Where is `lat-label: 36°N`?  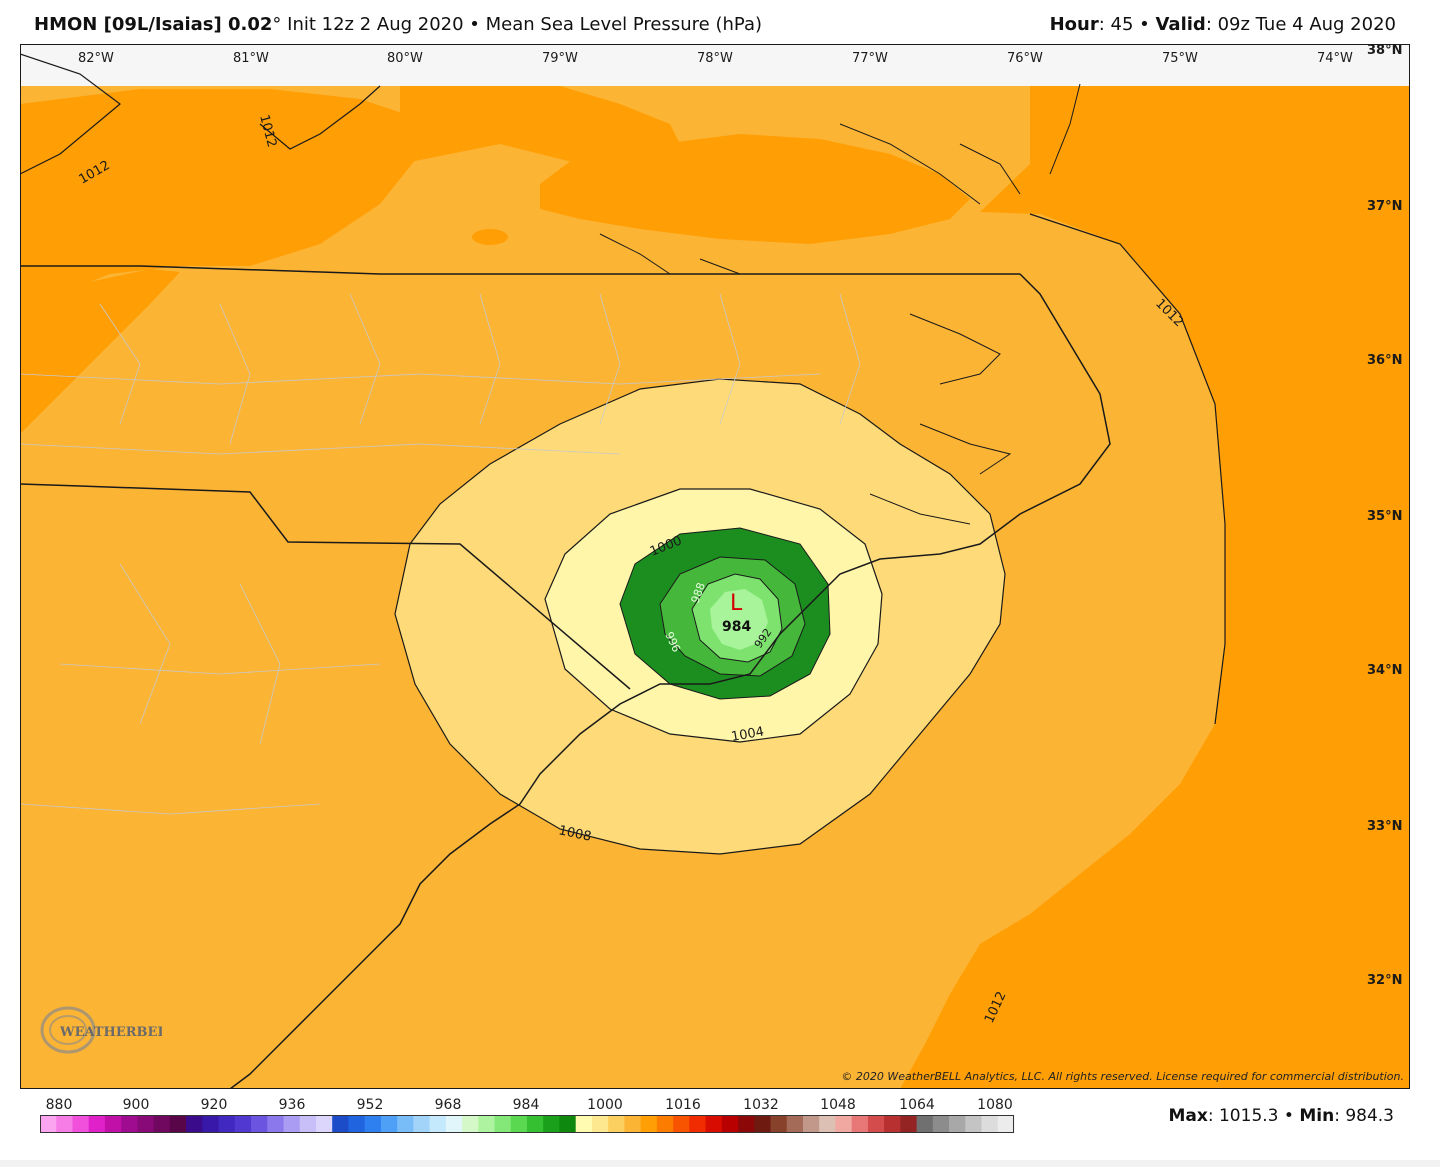
lat-label: 36°N is located at coordinates (1384, 360).